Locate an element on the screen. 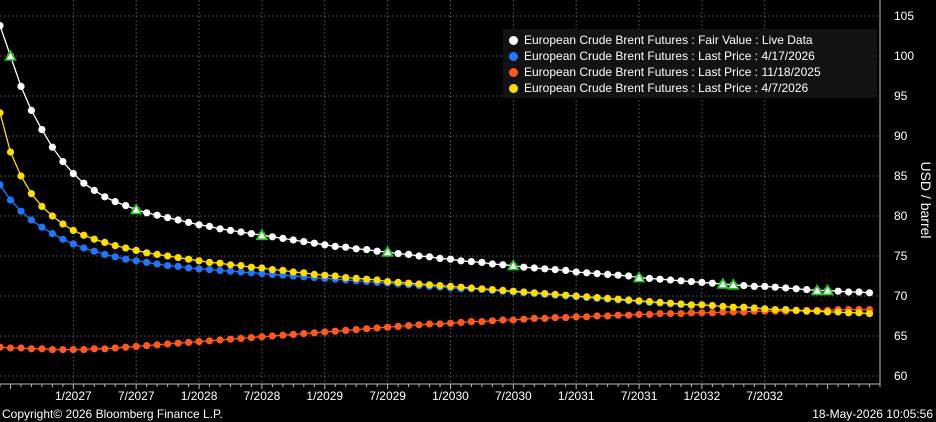 This screenshot has width=936, height=422. x-tick-label: 1/2031 is located at coordinates (576, 396).